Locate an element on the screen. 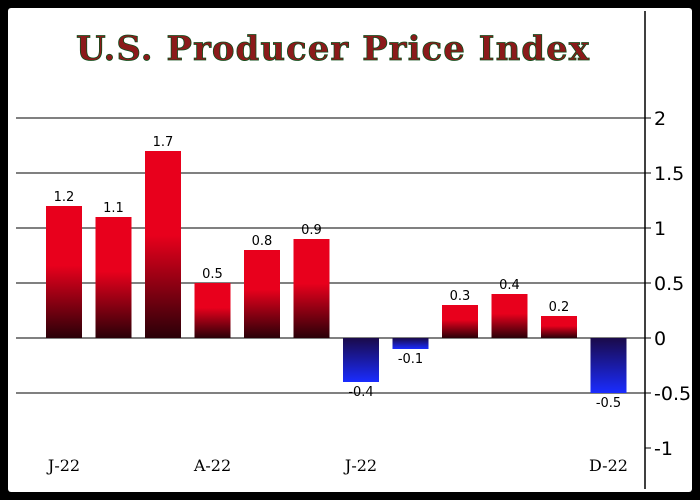  data-label: -0.1 is located at coordinates (410, 359).